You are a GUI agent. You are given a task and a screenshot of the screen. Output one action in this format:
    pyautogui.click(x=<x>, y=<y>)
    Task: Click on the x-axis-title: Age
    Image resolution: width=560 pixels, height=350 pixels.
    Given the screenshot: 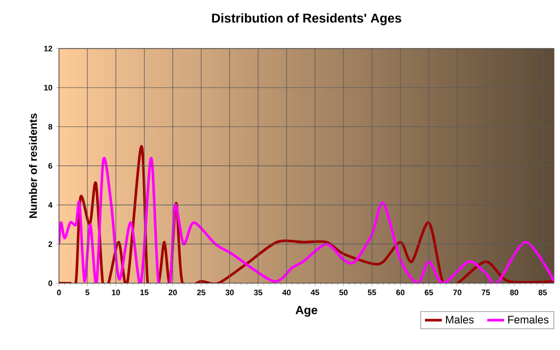 What is the action you would take?
    pyautogui.click(x=307, y=311)
    